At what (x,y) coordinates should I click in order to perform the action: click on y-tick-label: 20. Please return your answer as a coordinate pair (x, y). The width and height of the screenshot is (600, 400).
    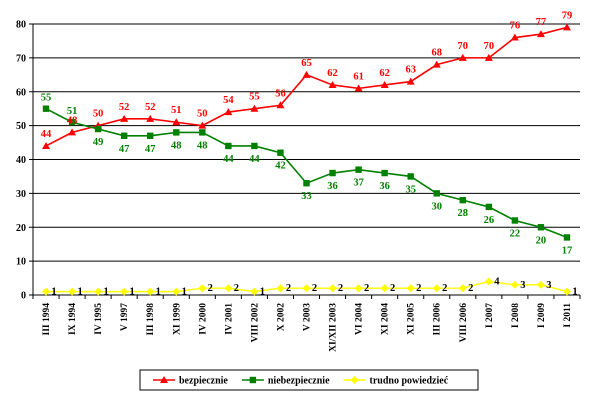
    Looking at the image, I should click on (21, 228).